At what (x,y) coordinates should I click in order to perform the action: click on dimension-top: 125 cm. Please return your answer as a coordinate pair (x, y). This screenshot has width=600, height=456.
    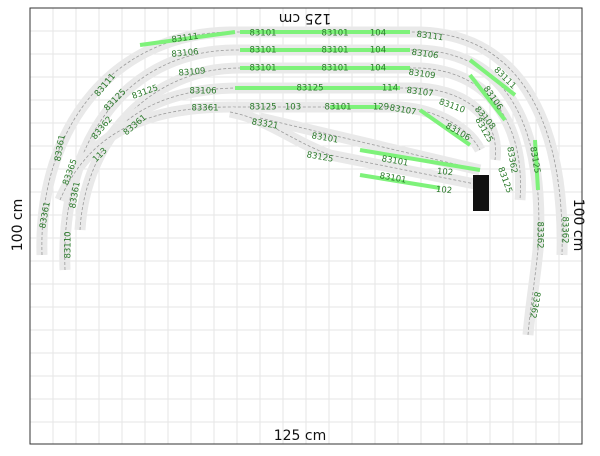
    Looking at the image, I should click on (305, 18).